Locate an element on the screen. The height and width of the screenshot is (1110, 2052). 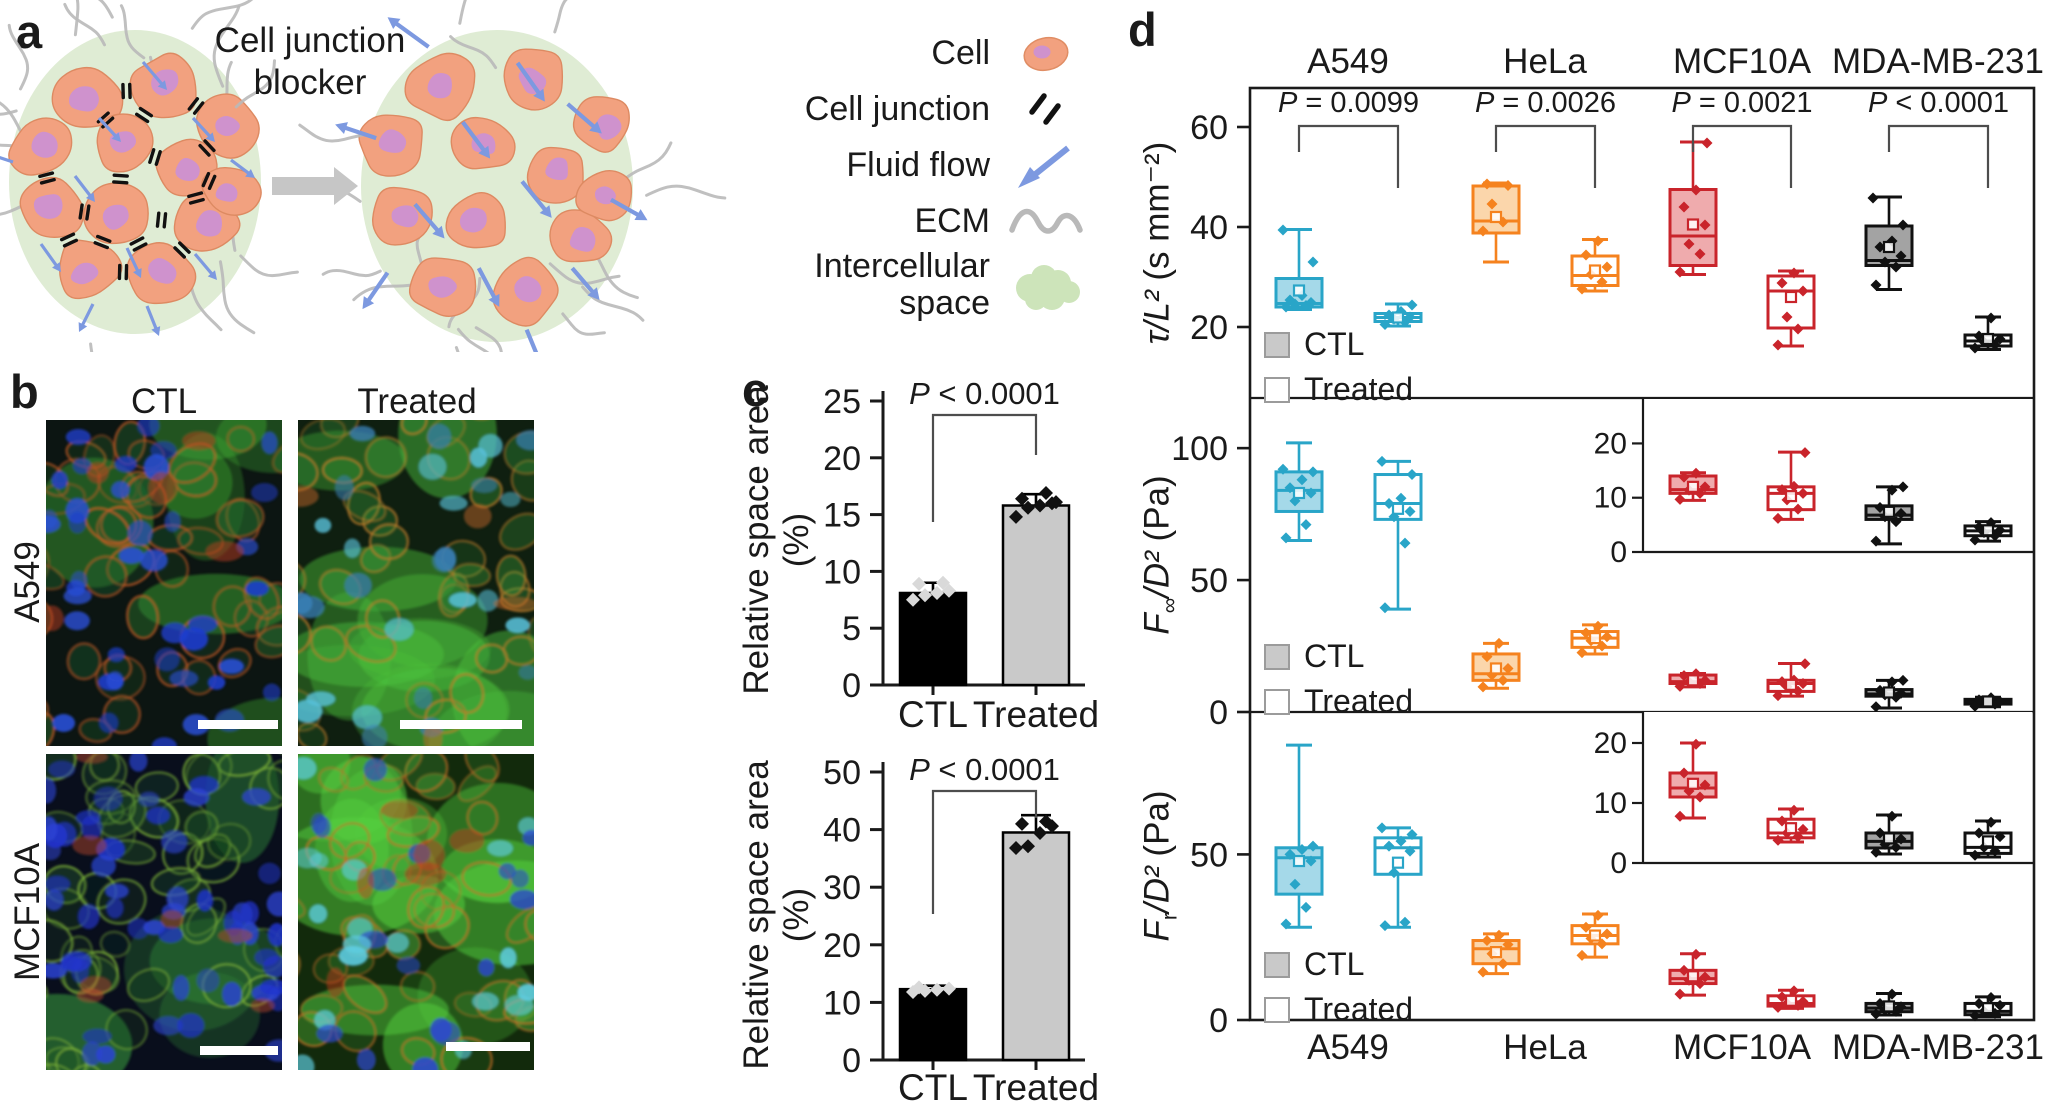
svg-text: 30 is located at coordinates (842, 888).